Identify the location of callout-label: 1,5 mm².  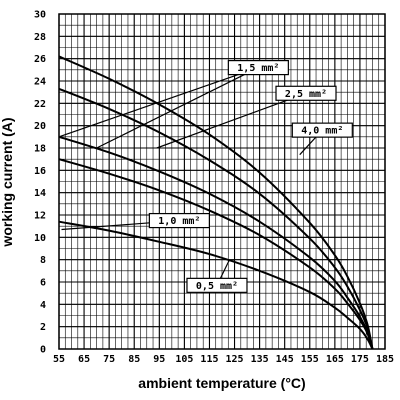
(258, 68).